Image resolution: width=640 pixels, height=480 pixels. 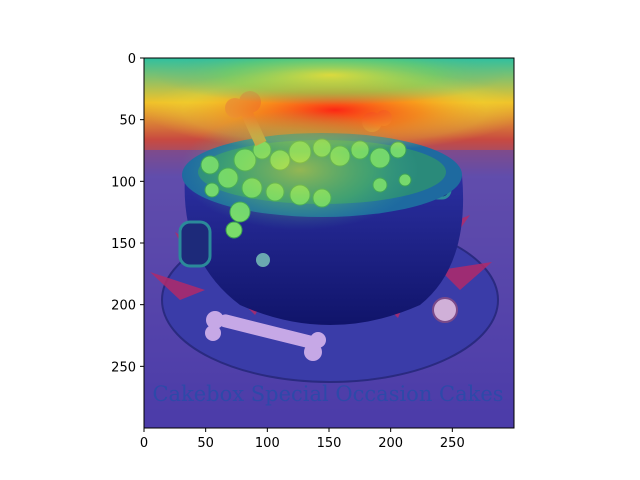 I want to click on y-tick-label: 100, so click(x=123, y=182).